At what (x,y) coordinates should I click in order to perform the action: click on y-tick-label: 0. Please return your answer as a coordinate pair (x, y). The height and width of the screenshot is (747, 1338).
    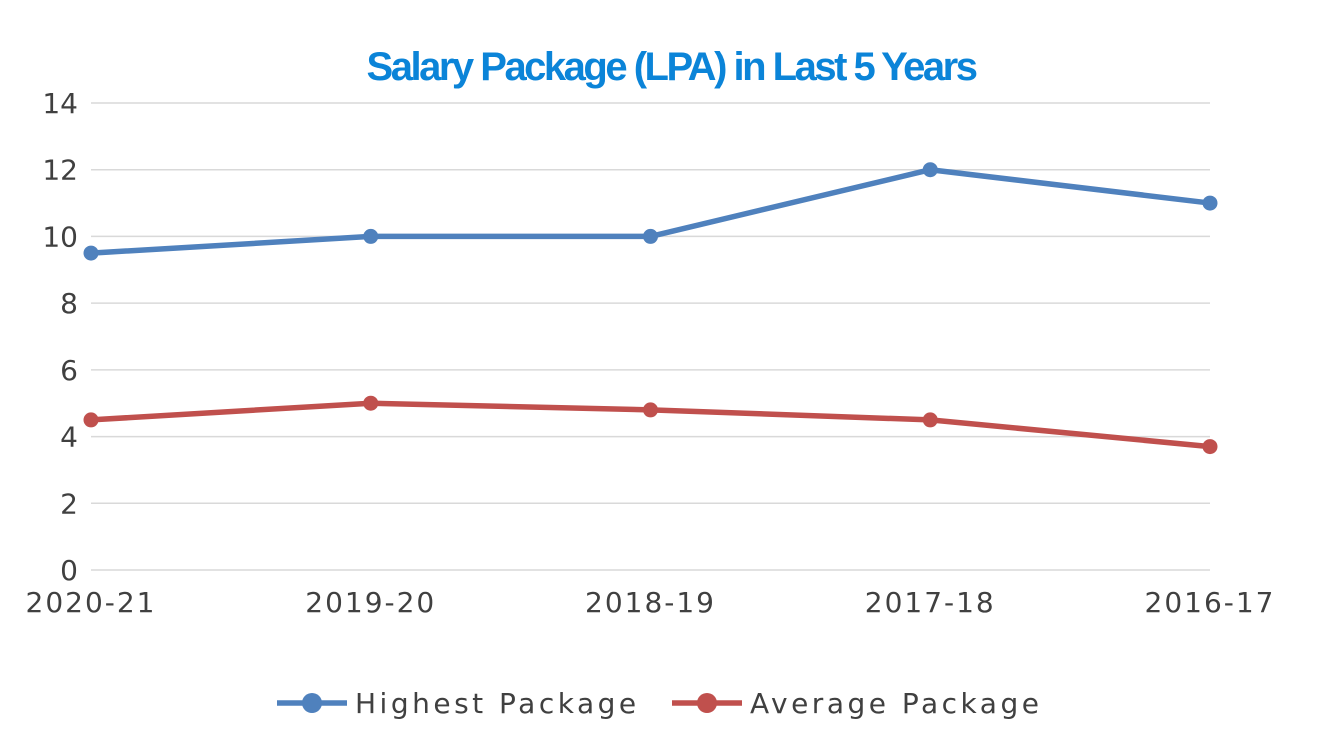
    Looking at the image, I should click on (69, 570).